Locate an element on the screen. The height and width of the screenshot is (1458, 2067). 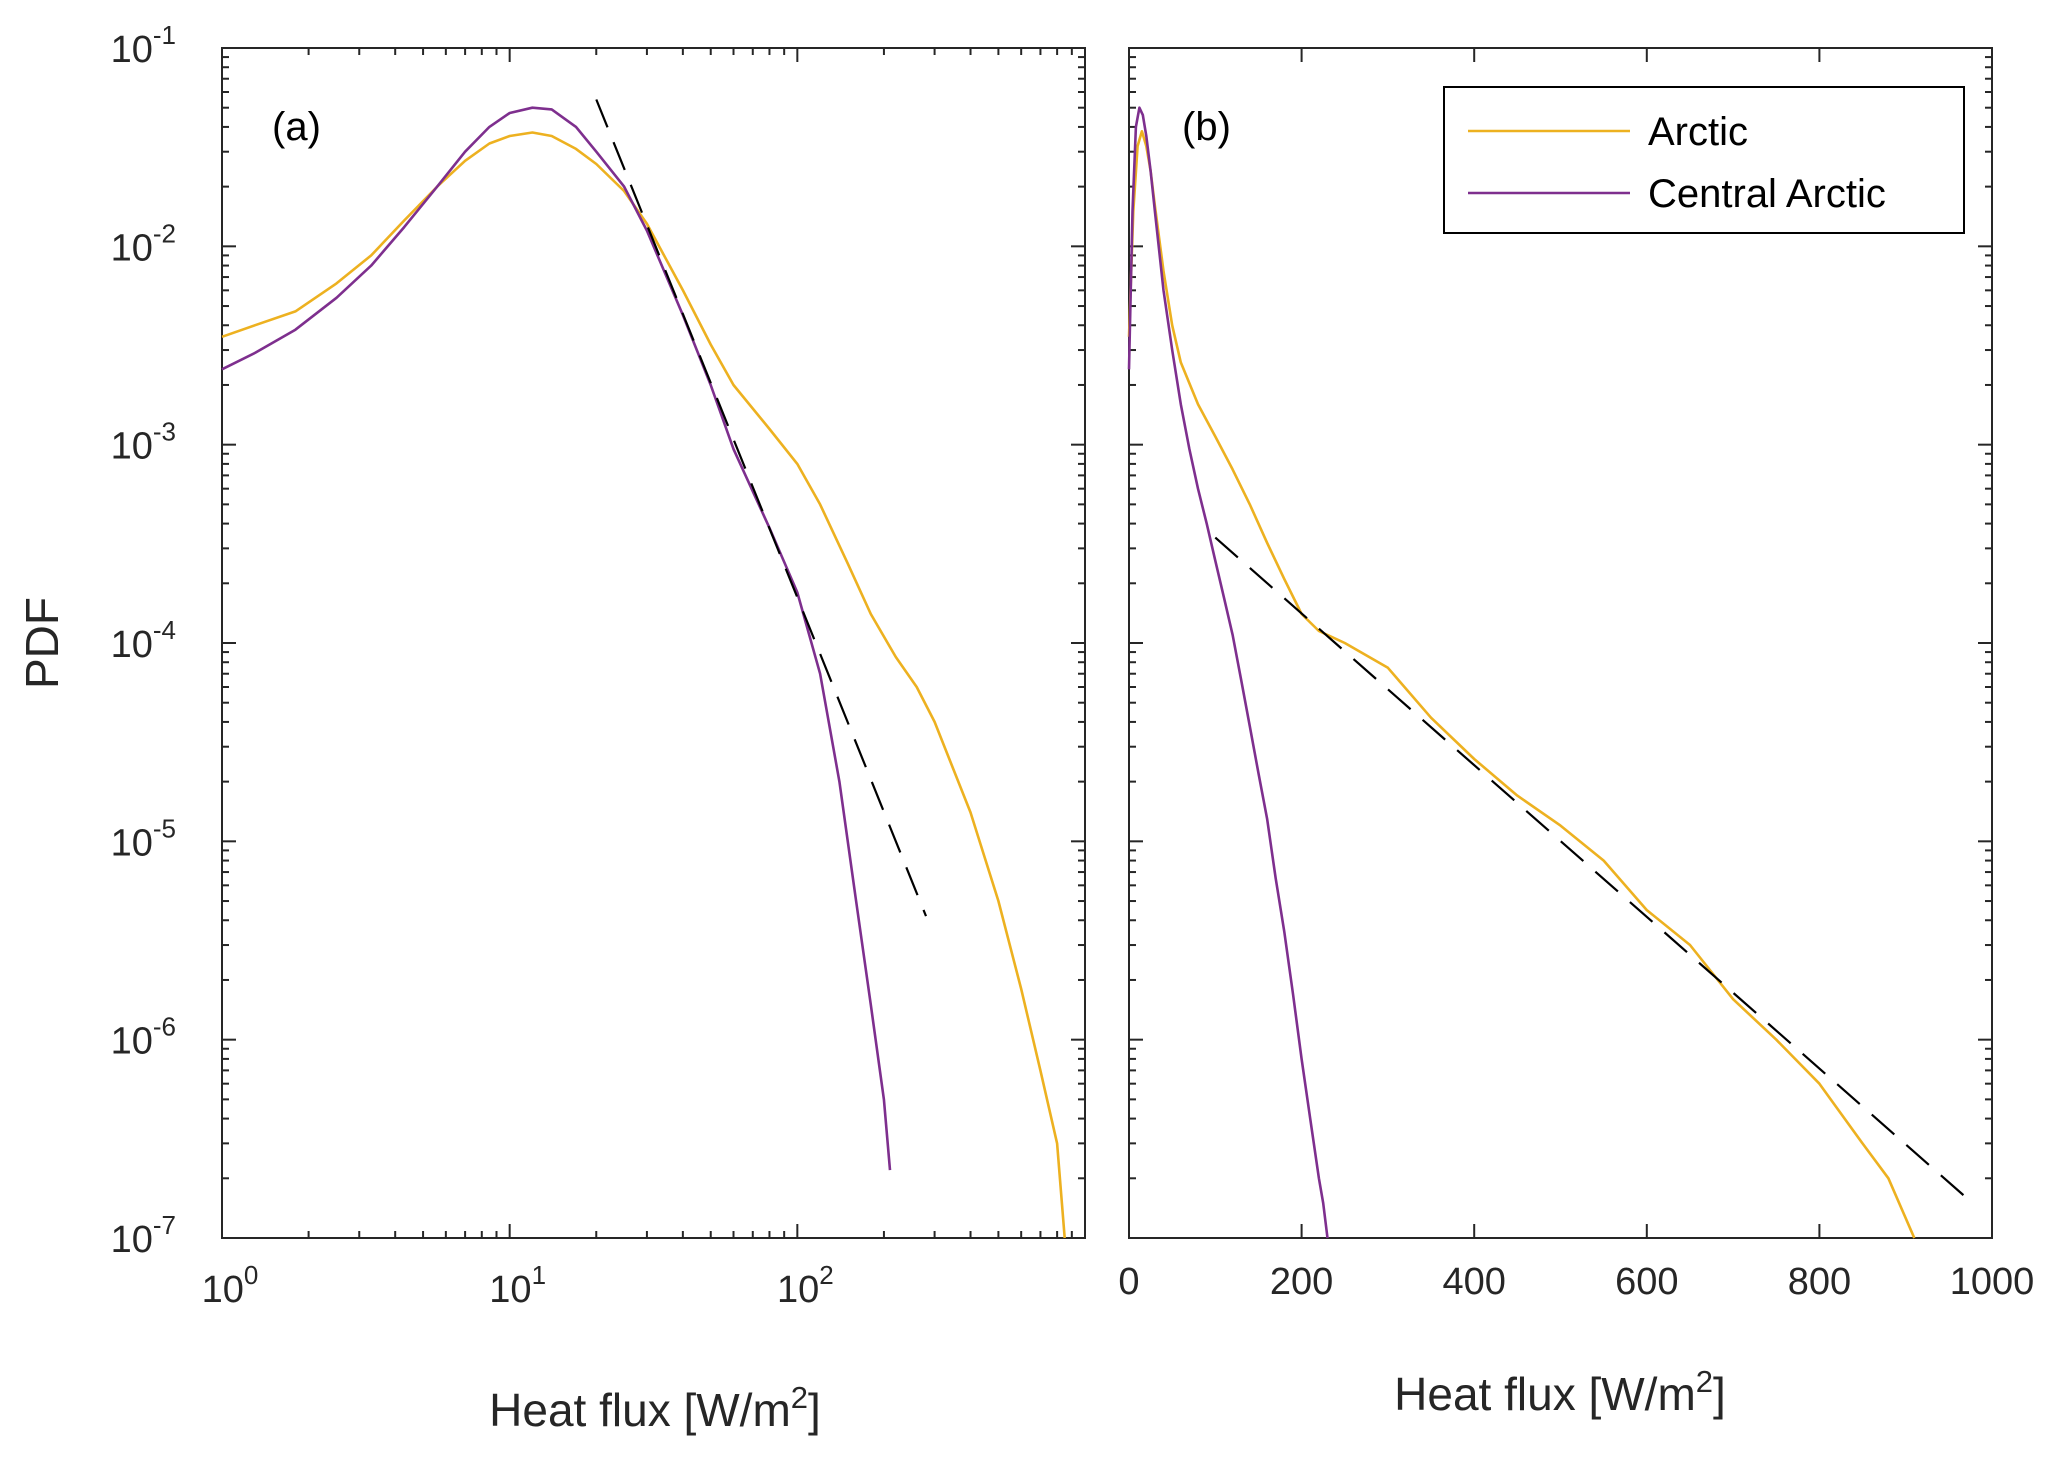
panel-a-ylabel: PDF is located at coordinates (42, 643).